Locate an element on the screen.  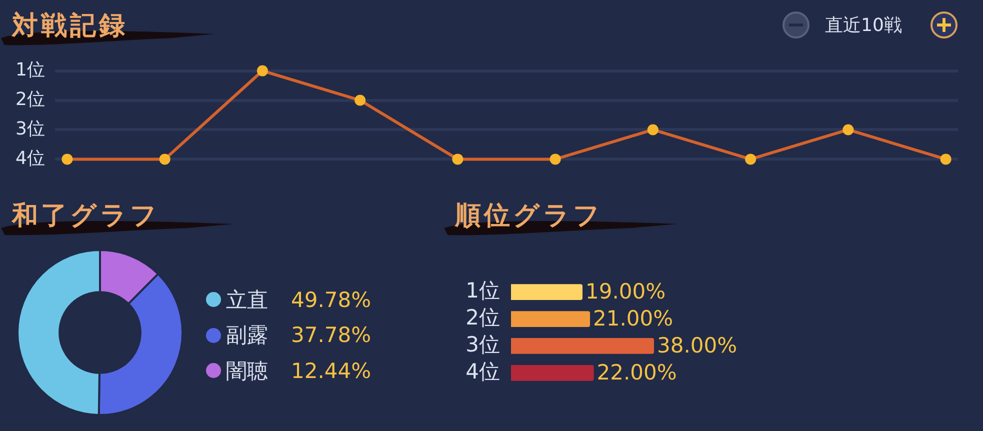
chart-title: 和了グラフ is located at coordinates (86, 216).